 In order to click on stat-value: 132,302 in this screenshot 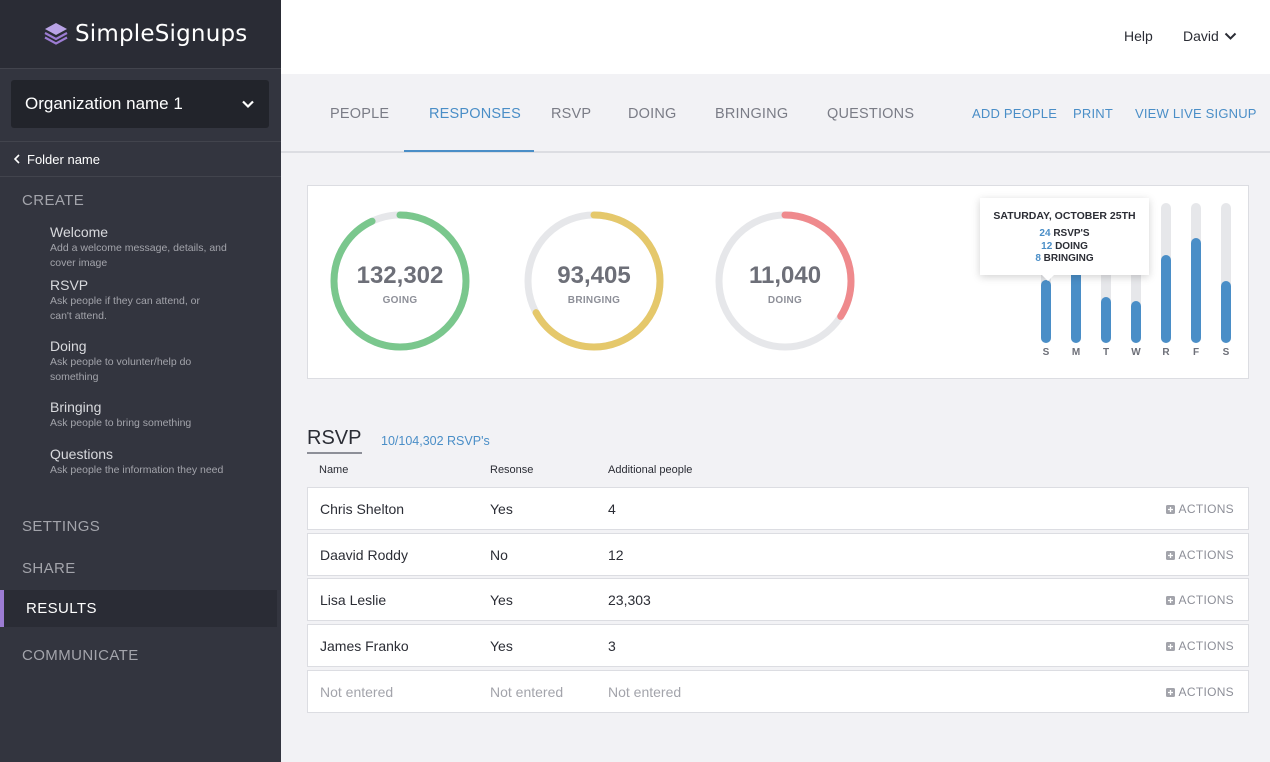, I will do `click(400, 275)`.